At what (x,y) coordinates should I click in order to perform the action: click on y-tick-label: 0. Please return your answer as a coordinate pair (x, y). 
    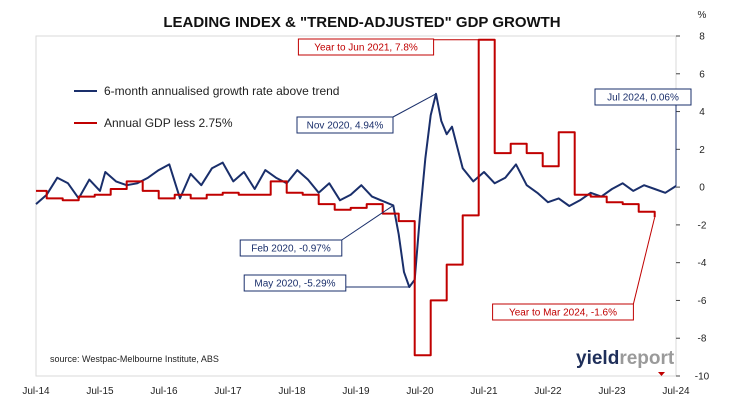
    Looking at the image, I should click on (702, 188).